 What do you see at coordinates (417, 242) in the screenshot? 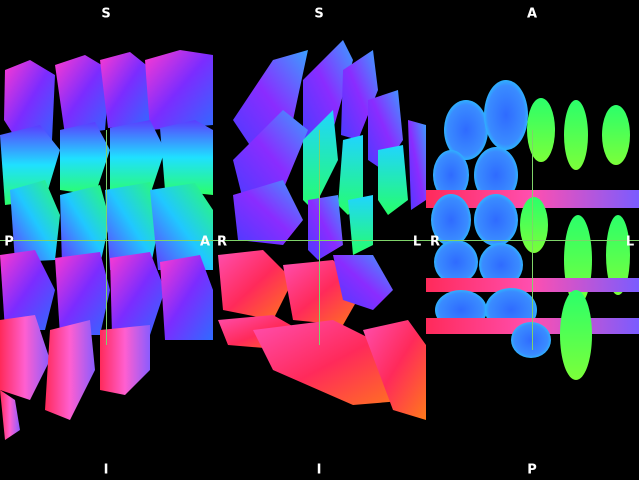
I see `coronal-label-right: L` at bounding box center [417, 242].